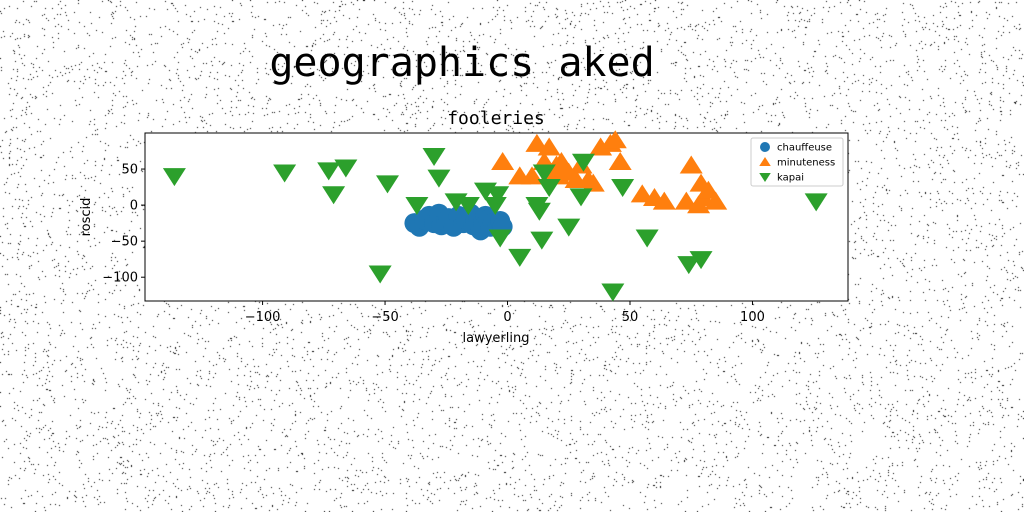 This screenshot has width=1024, height=512. I want to click on x-tick-label: 50, so click(630, 317).